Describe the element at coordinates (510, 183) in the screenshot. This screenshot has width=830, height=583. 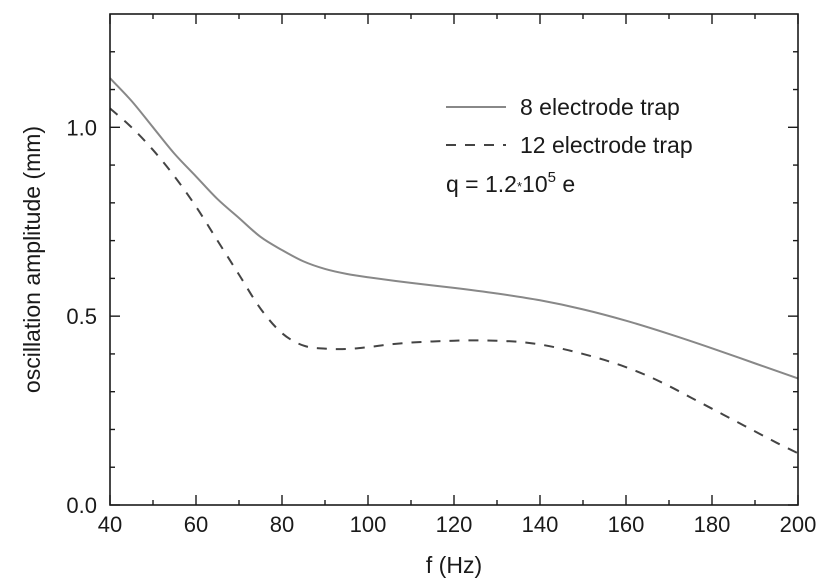
I see `charge-annotation: q = 1.2*105 e` at that location.